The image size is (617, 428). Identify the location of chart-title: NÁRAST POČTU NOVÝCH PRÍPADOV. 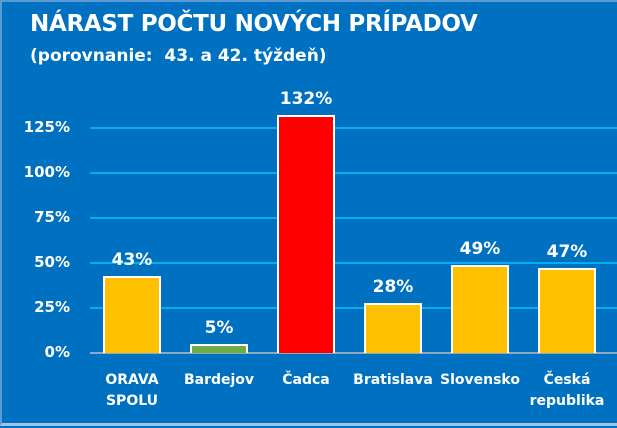
(254, 24).